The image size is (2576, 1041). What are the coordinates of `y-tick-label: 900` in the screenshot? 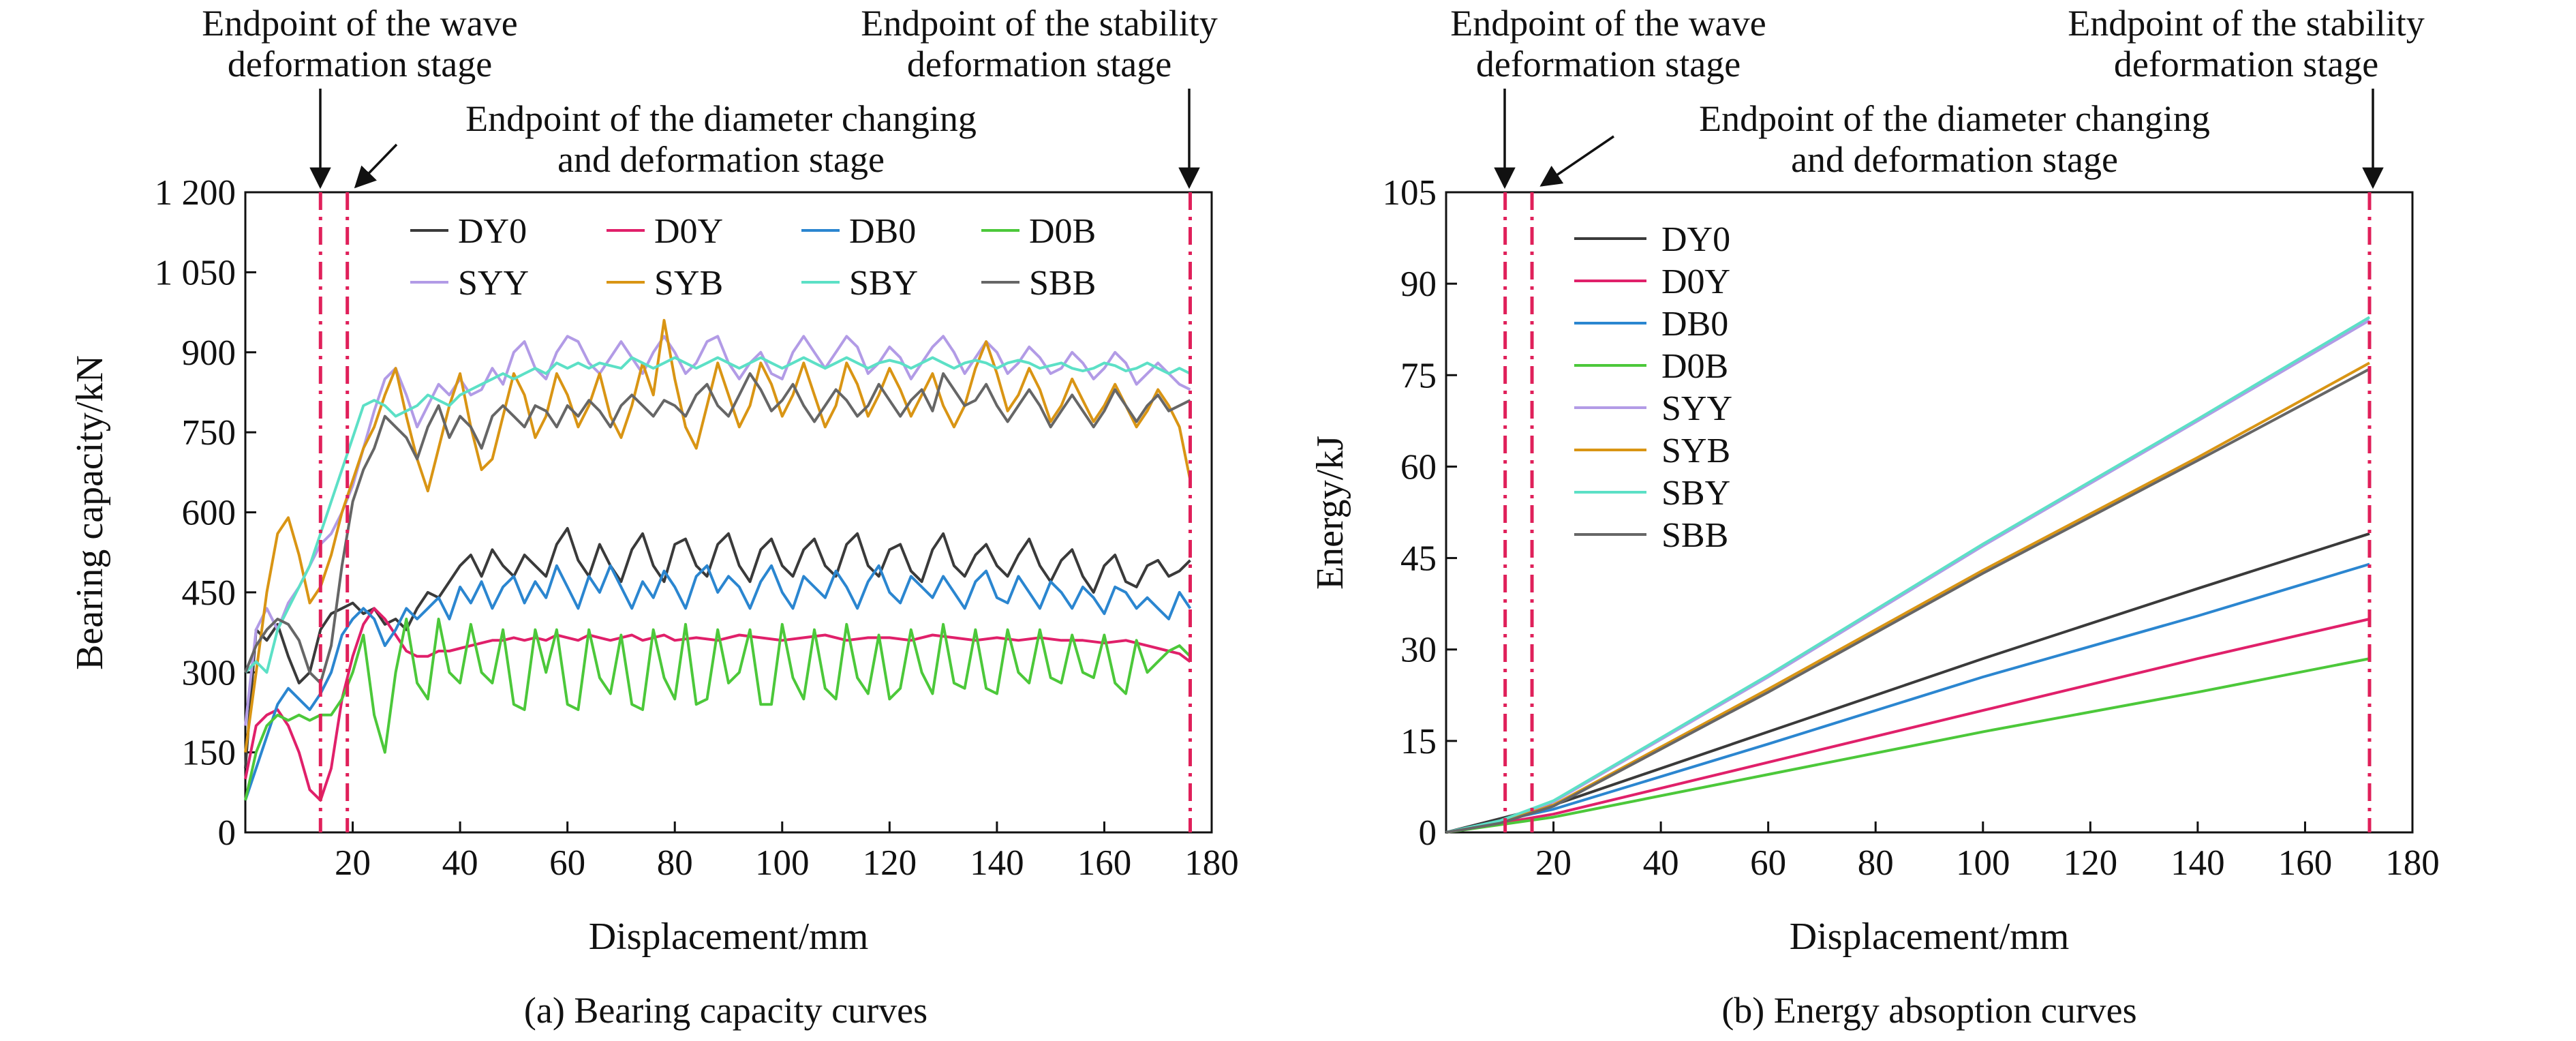 It's located at (209, 353).